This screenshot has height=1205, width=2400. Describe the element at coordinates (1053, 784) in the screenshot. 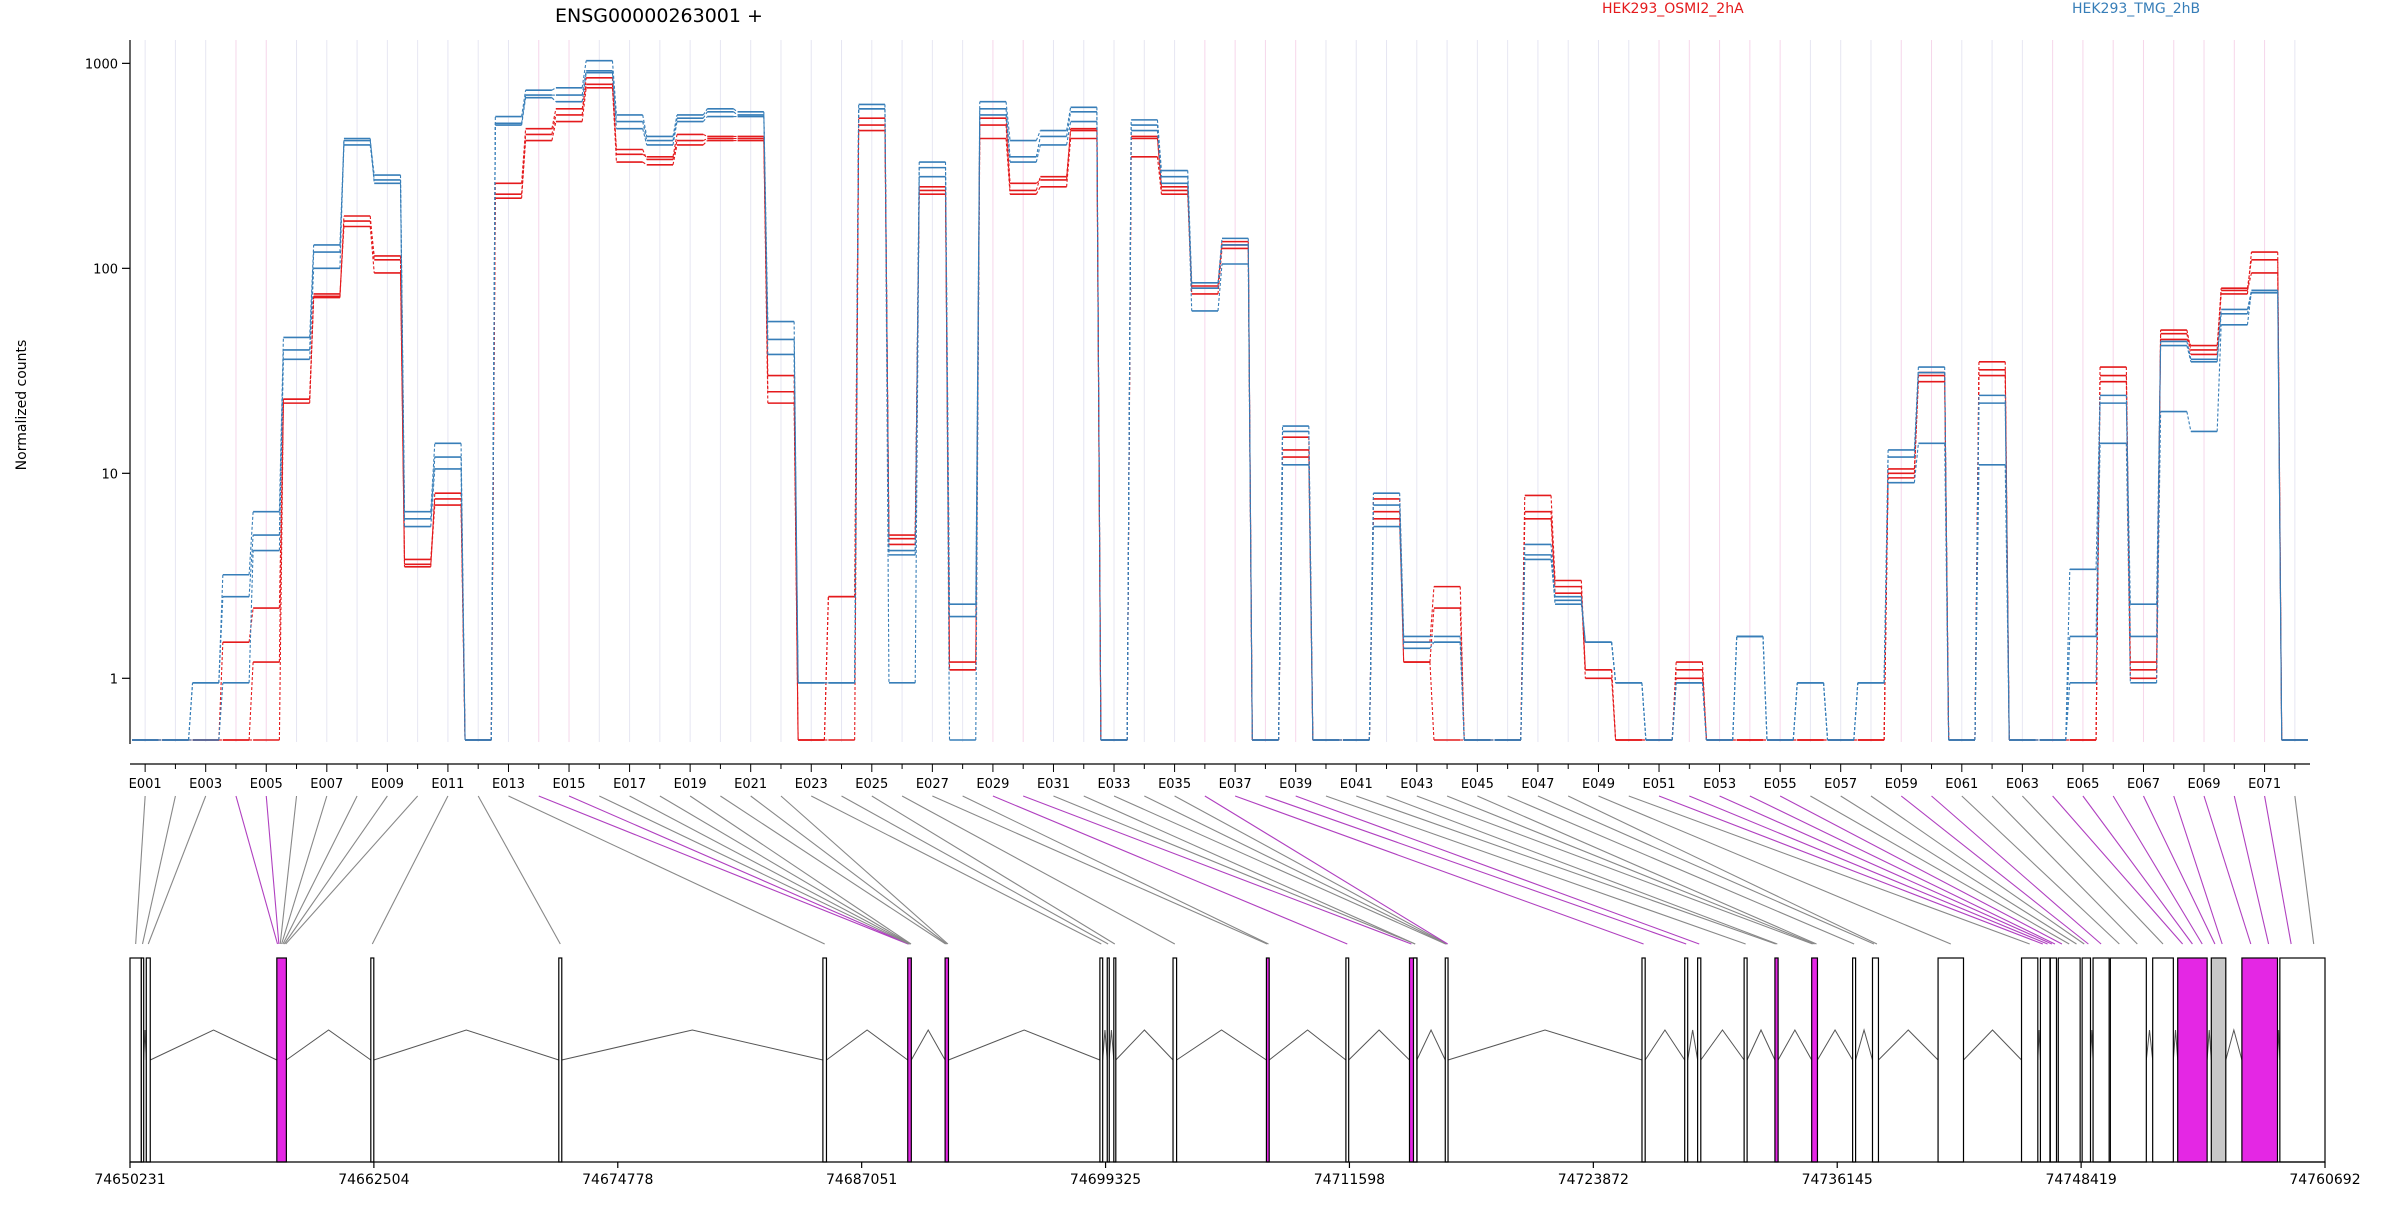

I see `x-tick-label: E031` at that location.